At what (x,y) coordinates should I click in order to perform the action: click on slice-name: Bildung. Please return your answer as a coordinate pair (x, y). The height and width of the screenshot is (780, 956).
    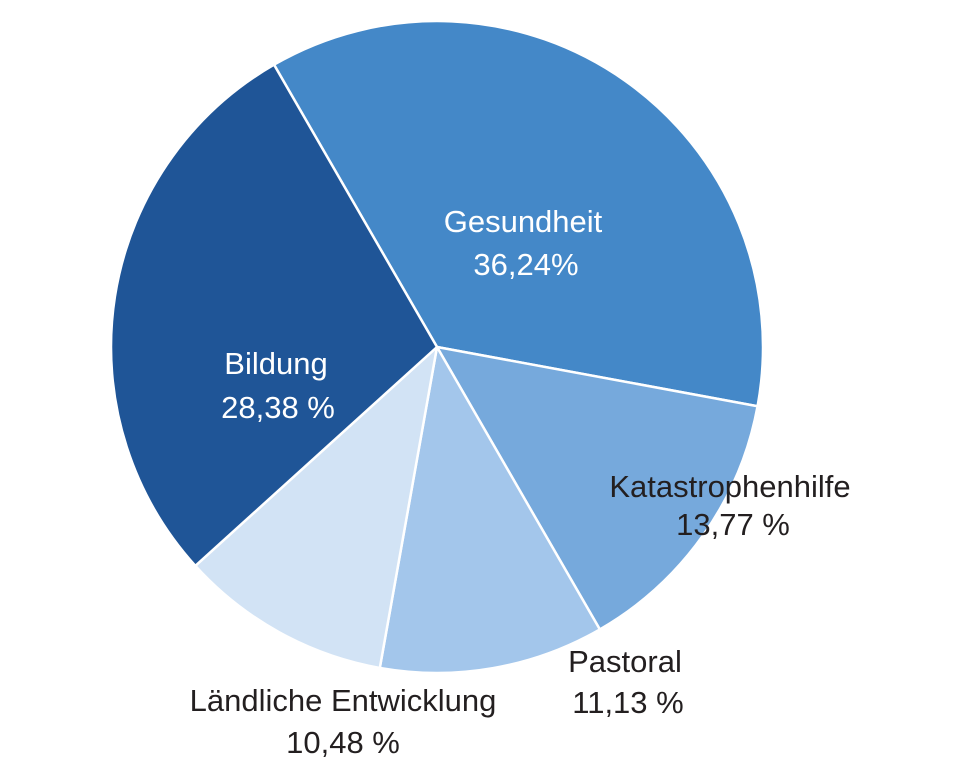
    Looking at the image, I should click on (275, 363).